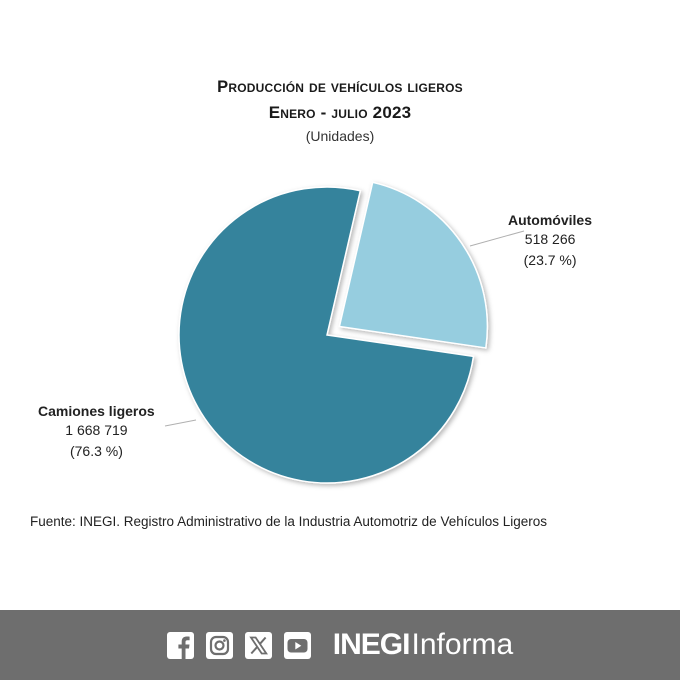 The height and width of the screenshot is (680, 680). What do you see at coordinates (340, 136) in the screenshot?
I see `chart-units: (Unidades)` at bounding box center [340, 136].